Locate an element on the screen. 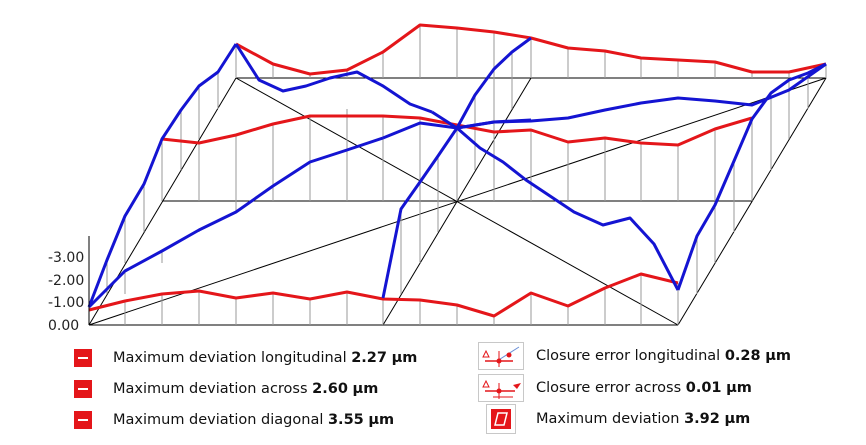 The image size is (866, 445). legend-value: 0.28 is located at coordinates (742, 356).